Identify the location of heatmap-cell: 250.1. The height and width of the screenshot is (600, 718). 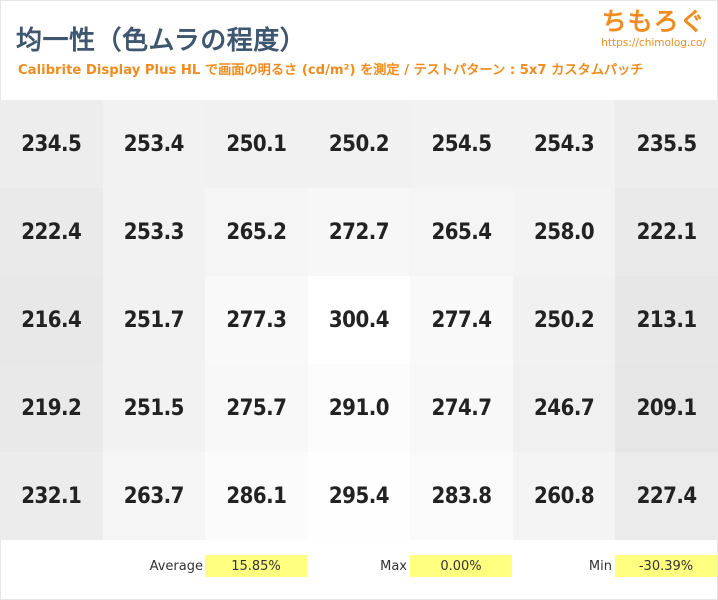
(256, 144).